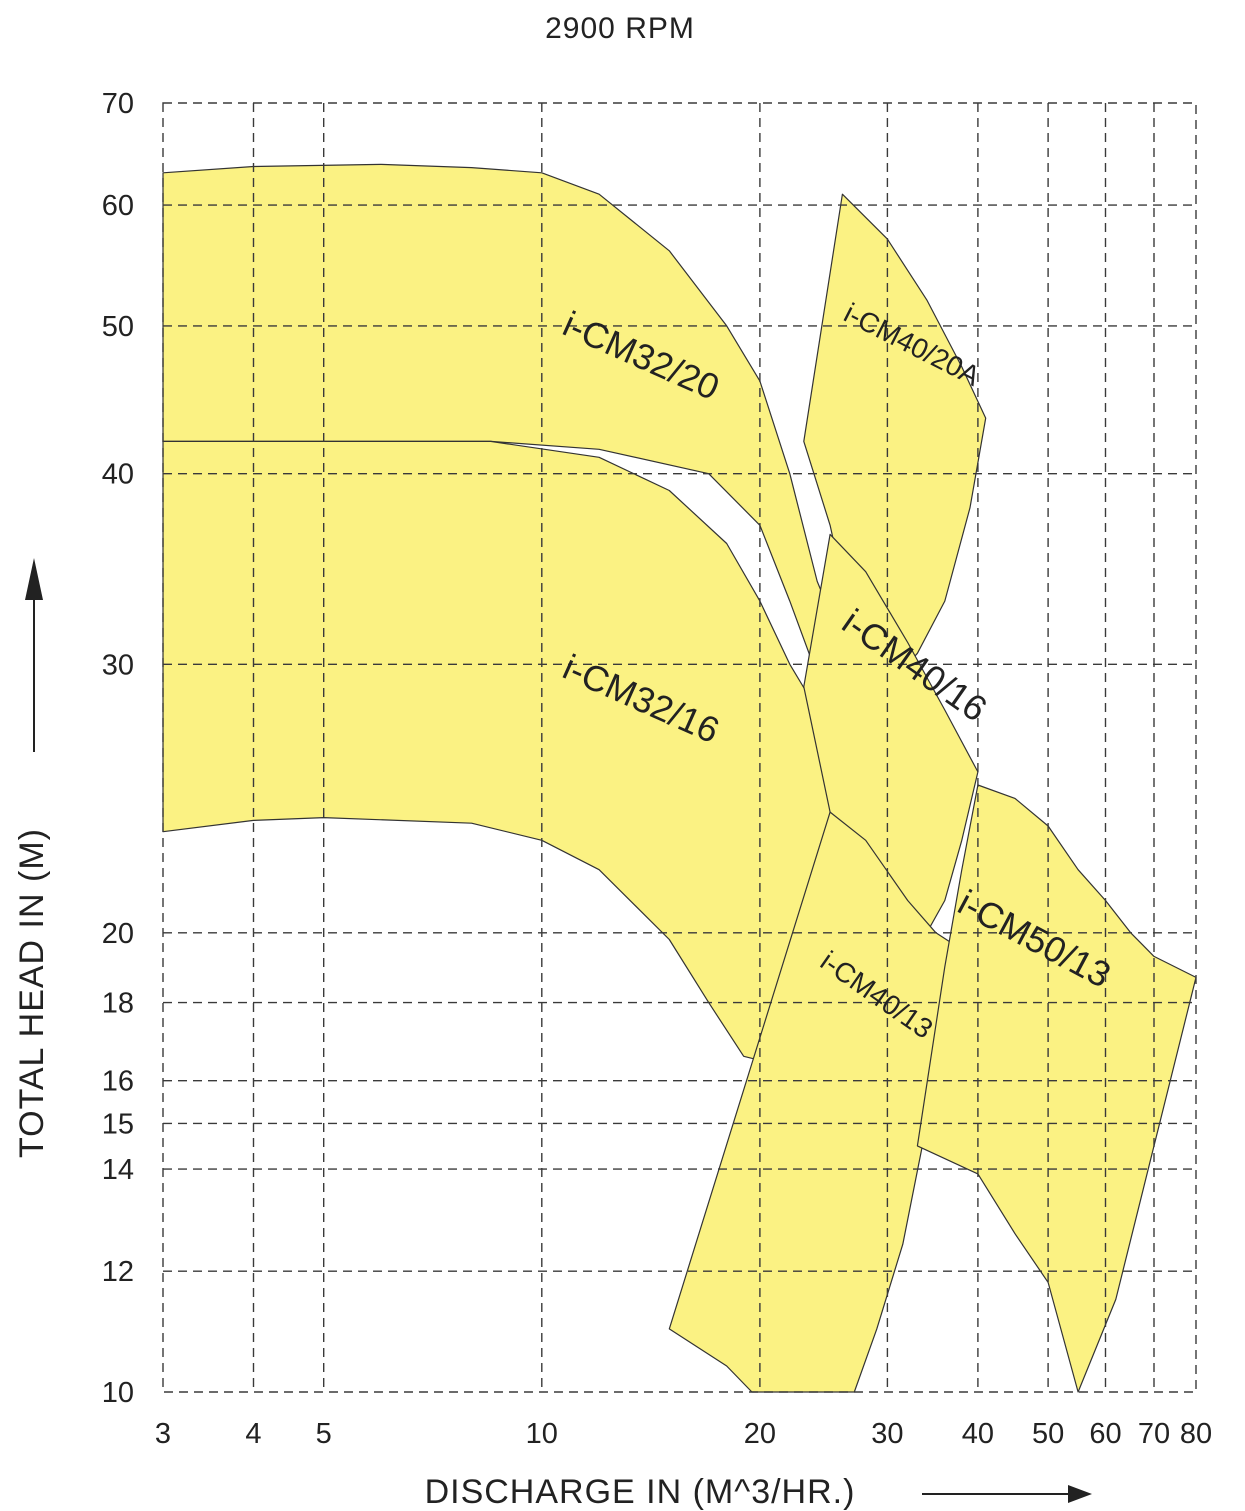 The width and height of the screenshot is (1245, 1511). Describe the element at coordinates (118, 1272) in the screenshot. I see `y-tick-label: 12` at that location.